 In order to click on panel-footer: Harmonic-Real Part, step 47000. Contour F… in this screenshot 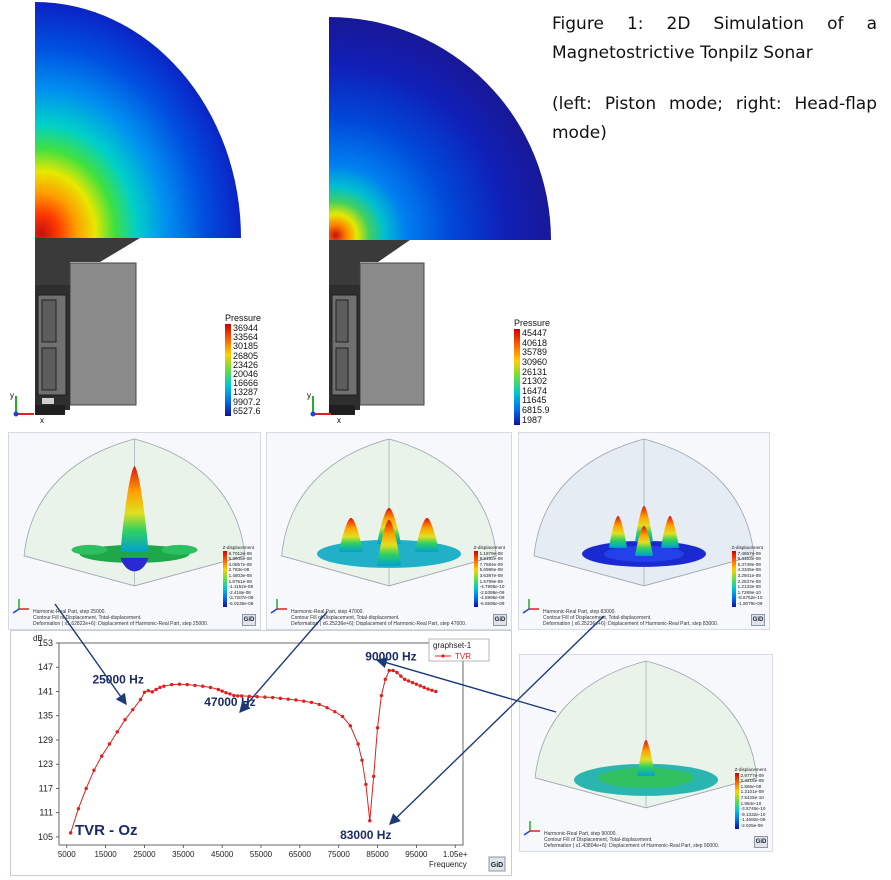, I will do `click(378, 618)`.